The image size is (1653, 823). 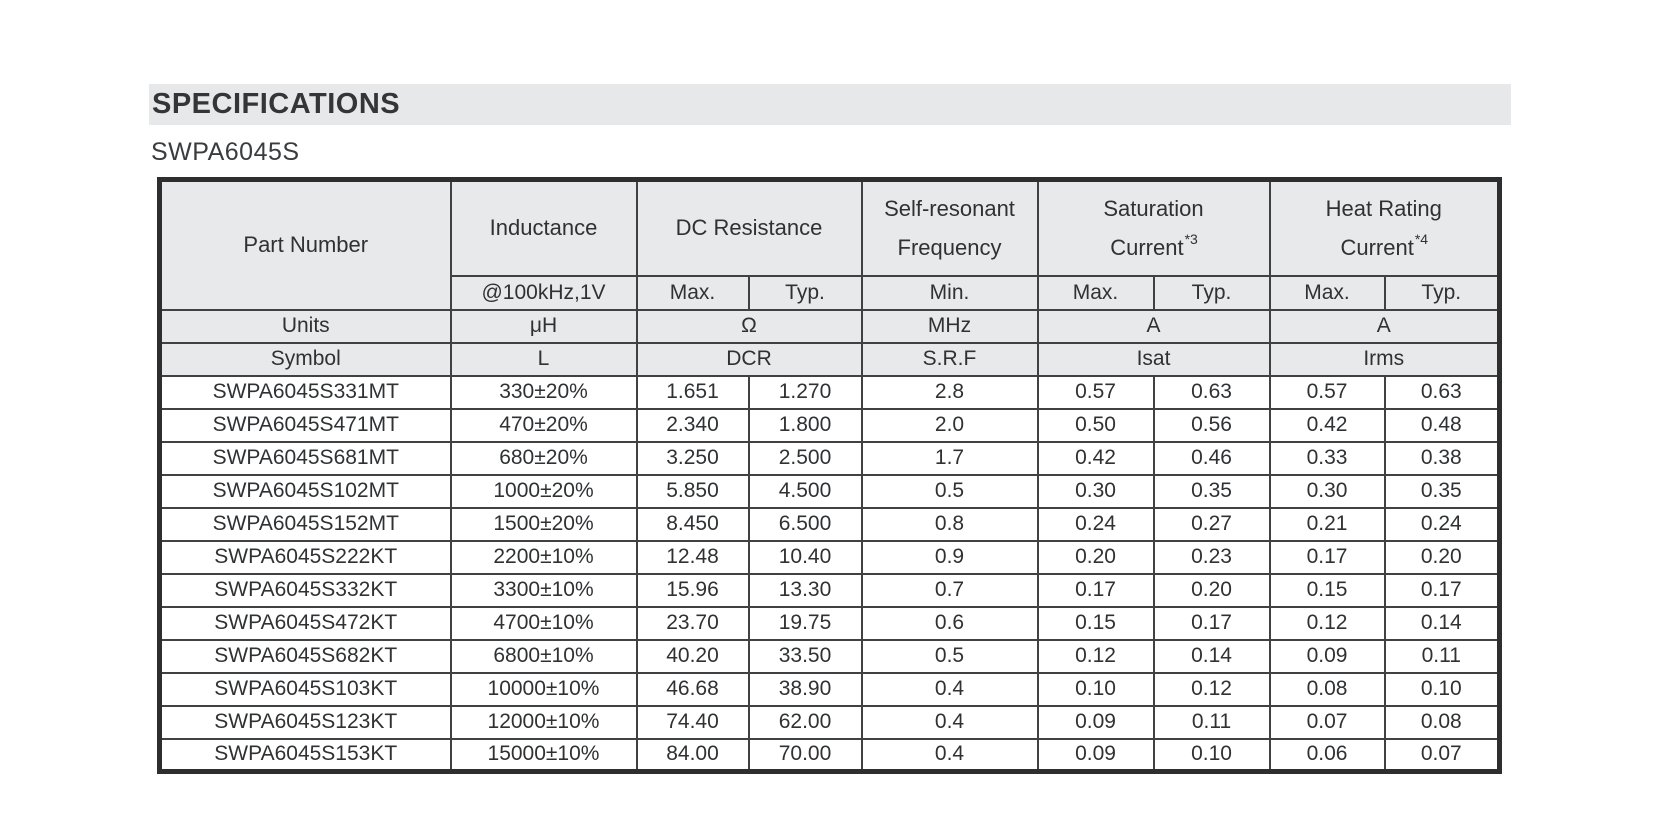 I want to click on subheader-dcr-typ: Typ., so click(x=805, y=292).